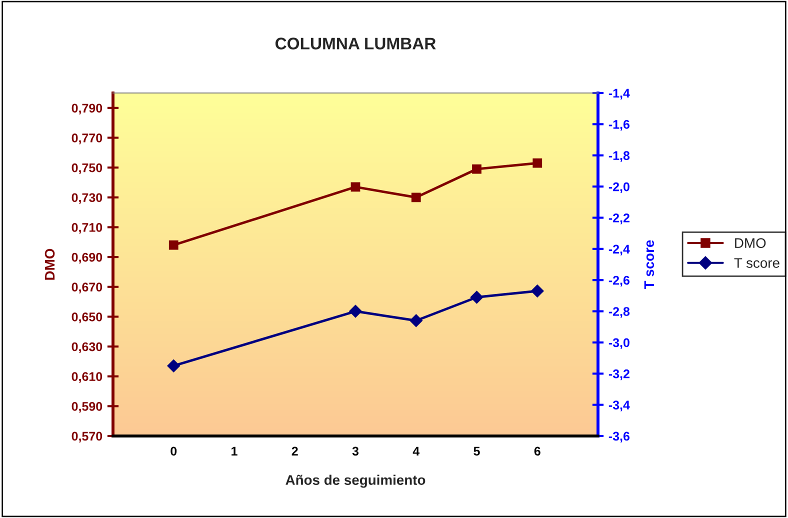  I want to click on y-tick-label: 0,610, so click(87, 377).